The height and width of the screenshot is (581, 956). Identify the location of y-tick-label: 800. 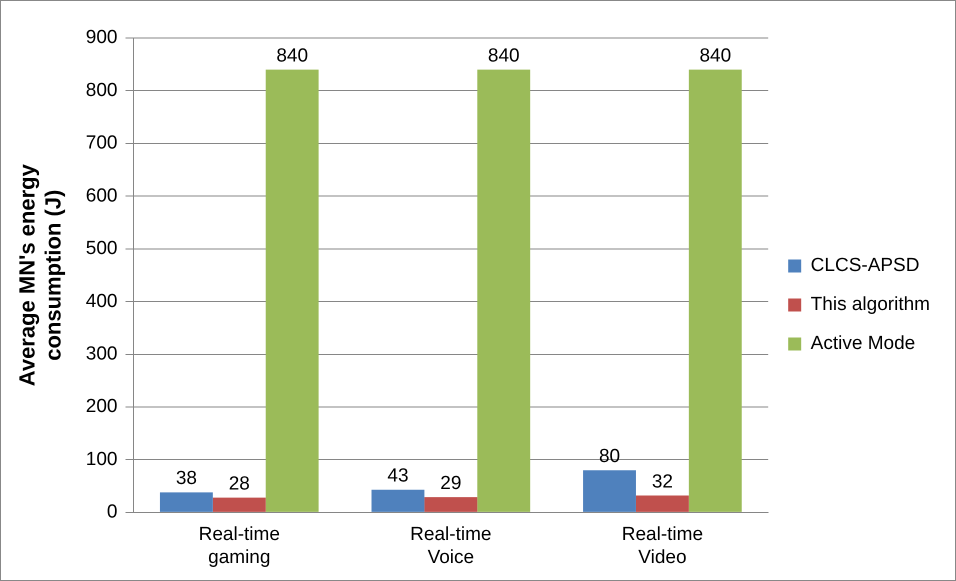
(102, 90).